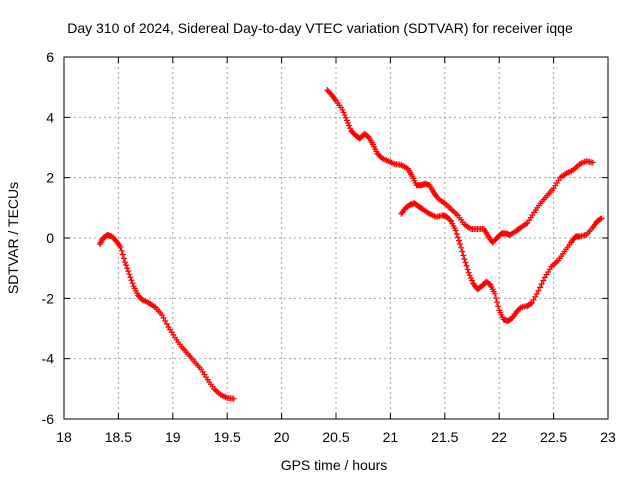 The height and width of the screenshot is (480, 640). Describe the element at coordinates (608, 437) in the screenshot. I see `x-tick-label: 23` at that location.